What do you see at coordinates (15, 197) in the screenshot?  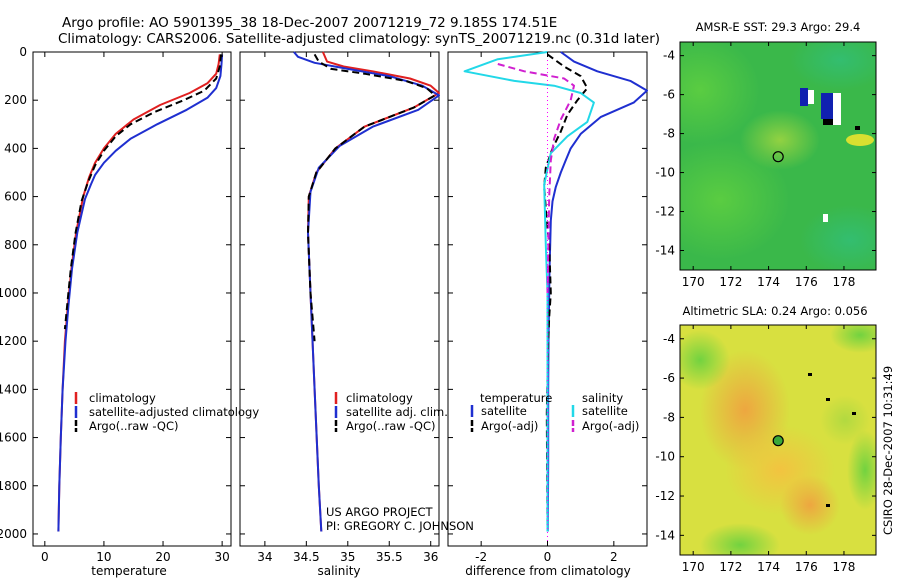 I see `y-tick-label: 600` at bounding box center [15, 197].